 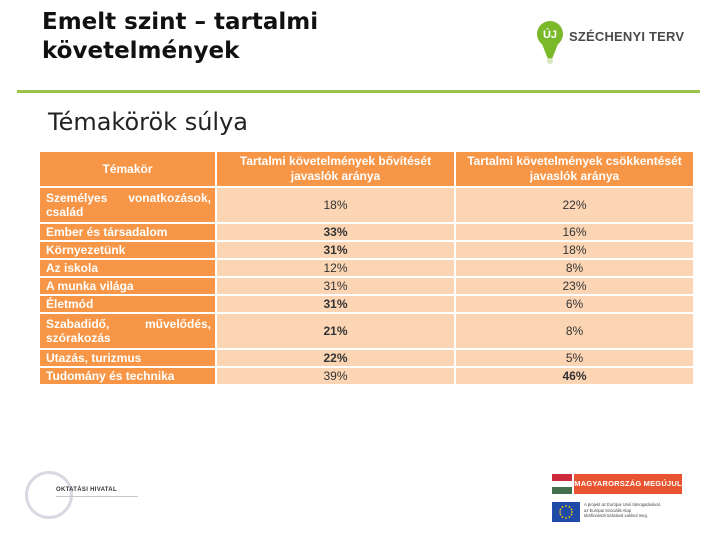 I want to click on topic-cell: A munka világa, so click(x=127, y=286).